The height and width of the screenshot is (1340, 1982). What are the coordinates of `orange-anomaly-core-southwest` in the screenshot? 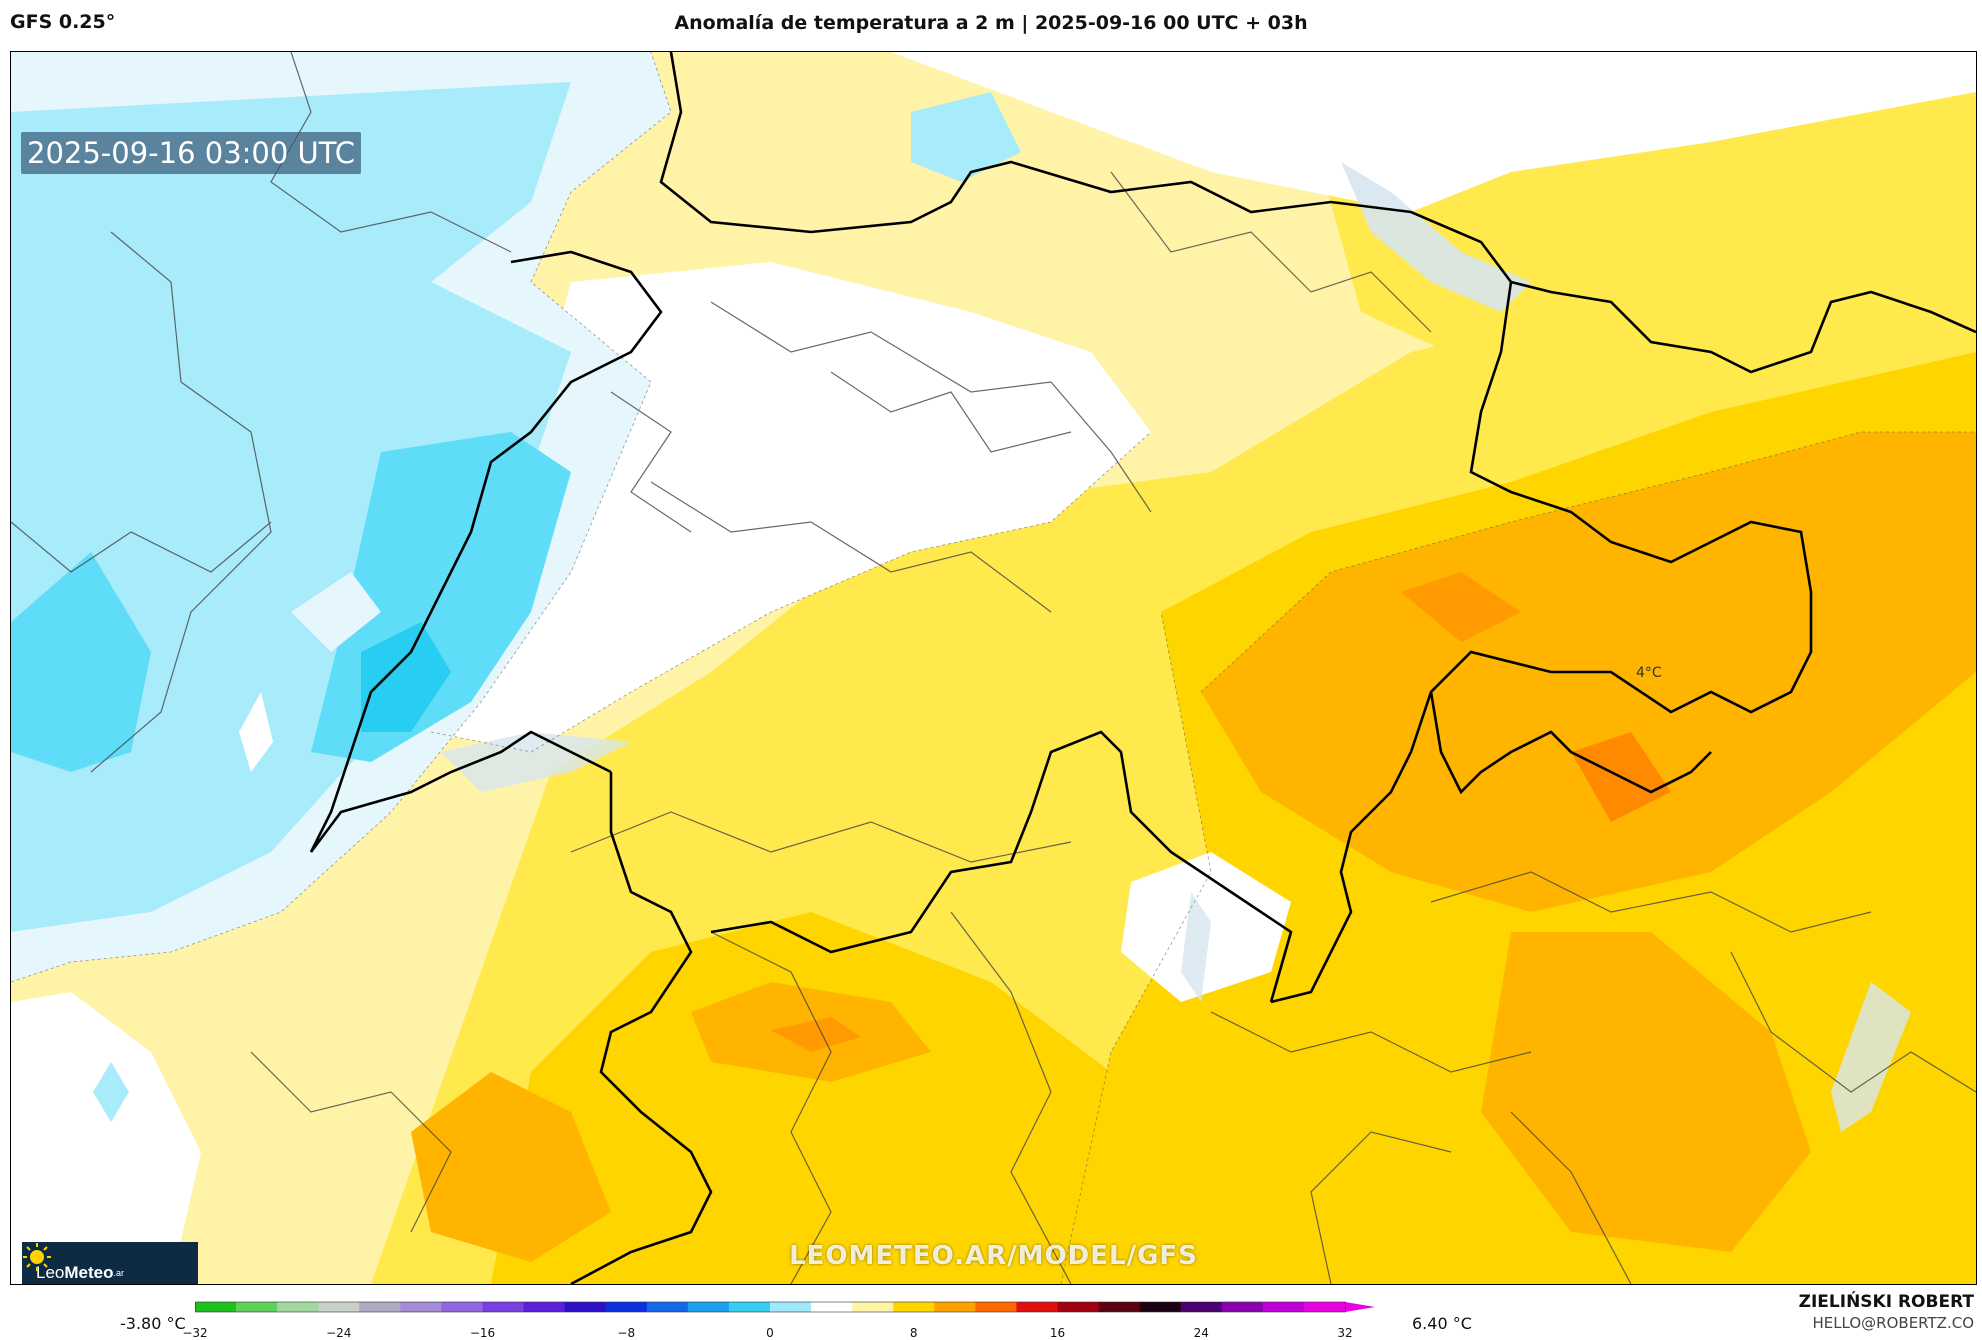 It's located at (511, 1167).